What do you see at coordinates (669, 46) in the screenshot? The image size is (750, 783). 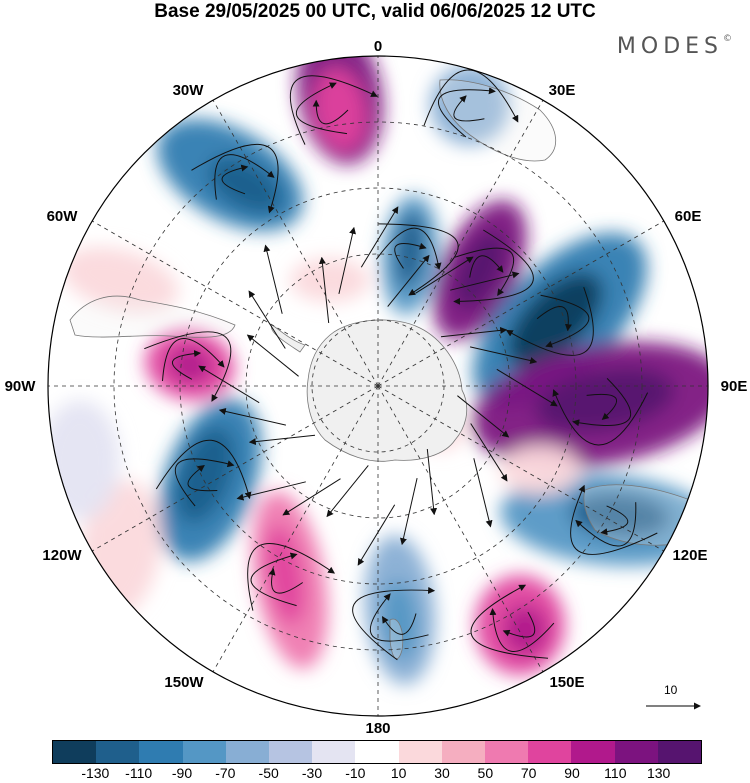 I see `brand-name: MODES` at bounding box center [669, 46].